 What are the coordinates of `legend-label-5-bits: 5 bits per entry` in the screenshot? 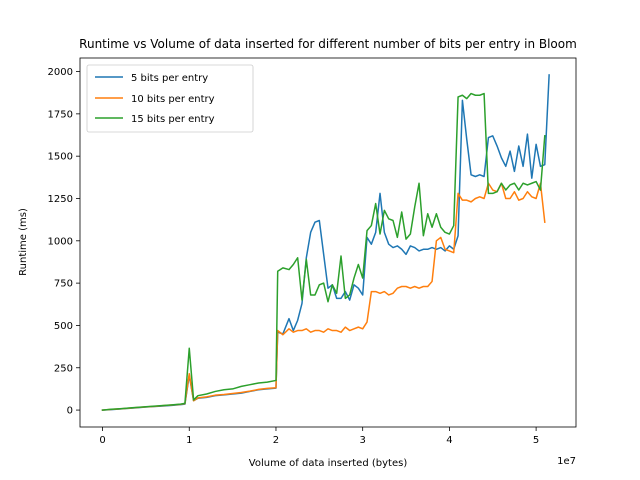 It's located at (169, 78).